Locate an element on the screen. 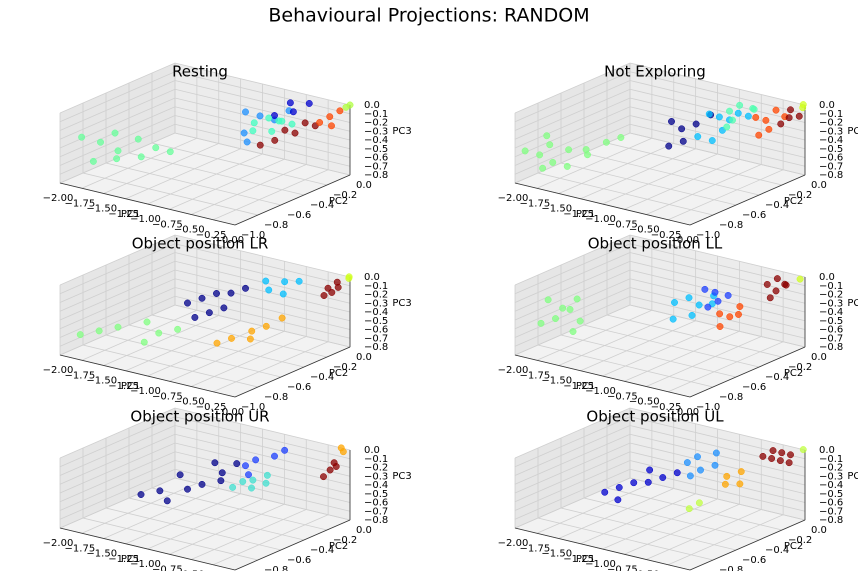 This screenshot has width=858, height=571. y-tick-label: −1.0 is located at coordinates (253, 407).